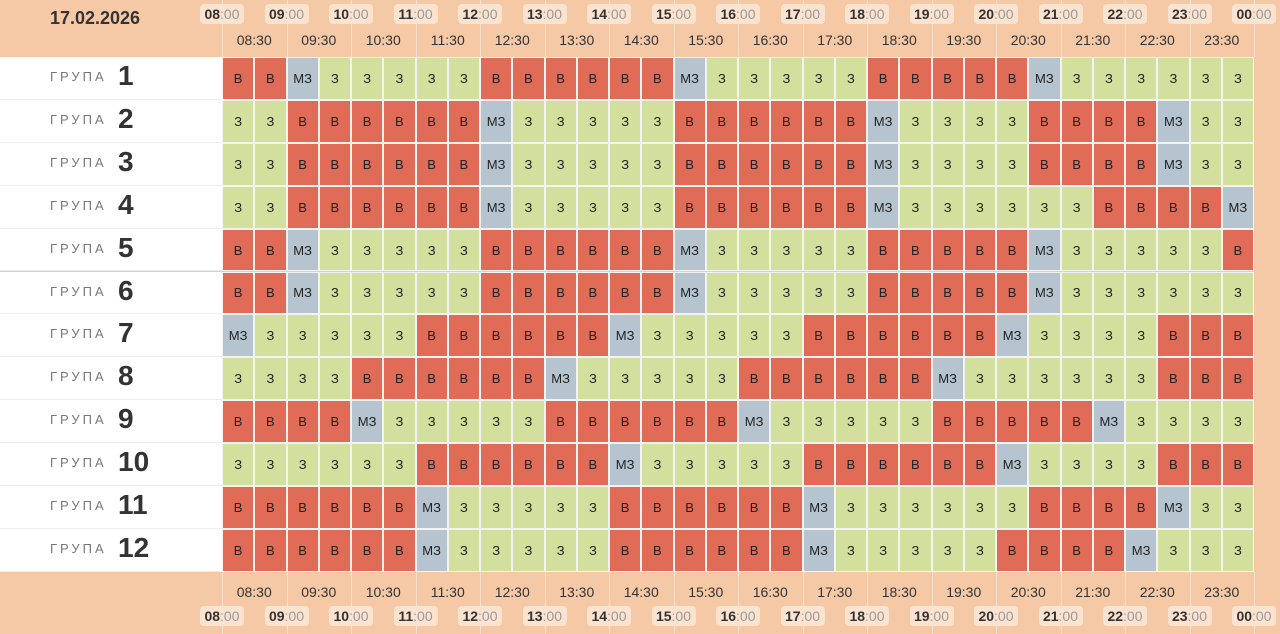  Describe the element at coordinates (577, 40) in the screenshot. I see `half-hour-label: 13:30` at that location.